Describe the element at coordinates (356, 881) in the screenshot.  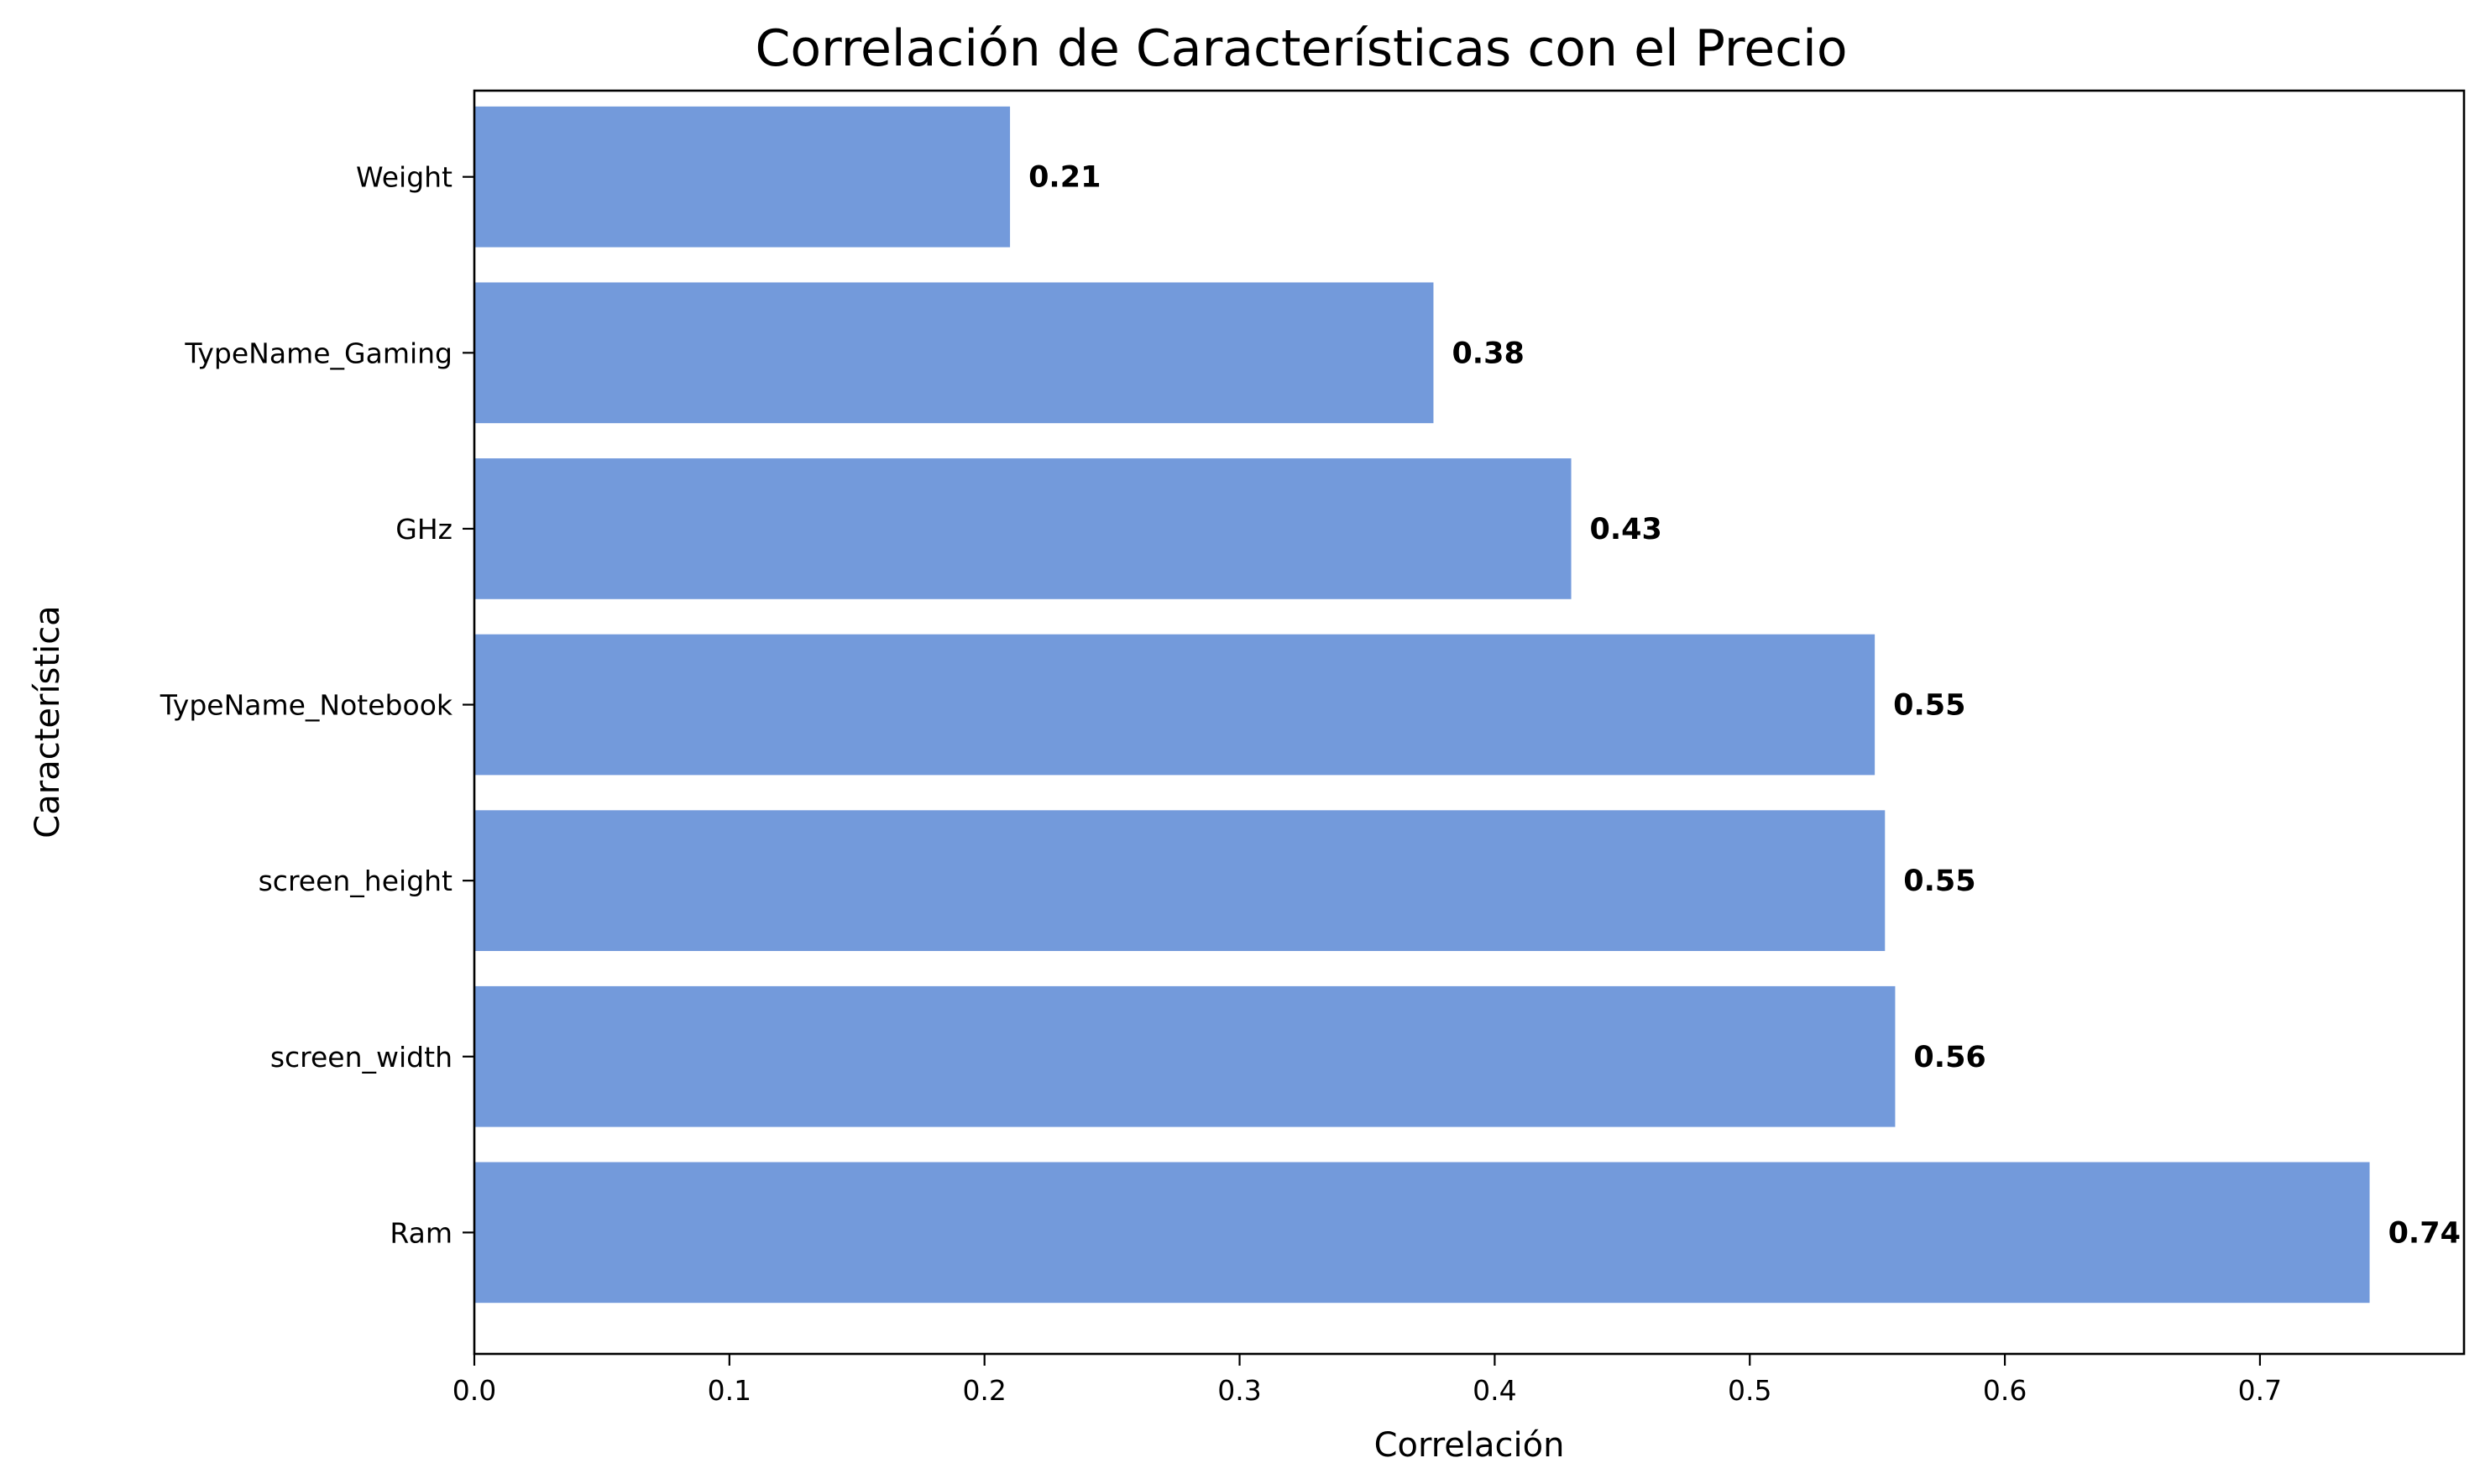
I see `y-tick-label-screen_height: screen_height` at that location.